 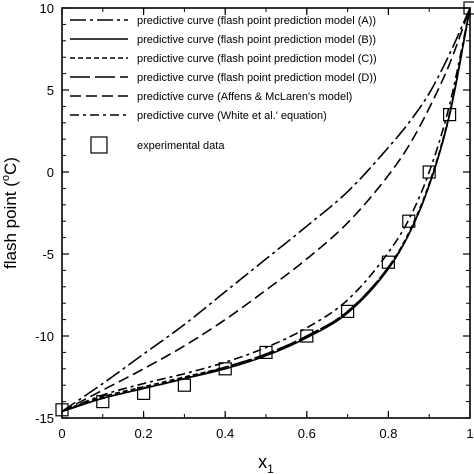 I want to click on x-tick-label: 1, so click(x=469, y=433).